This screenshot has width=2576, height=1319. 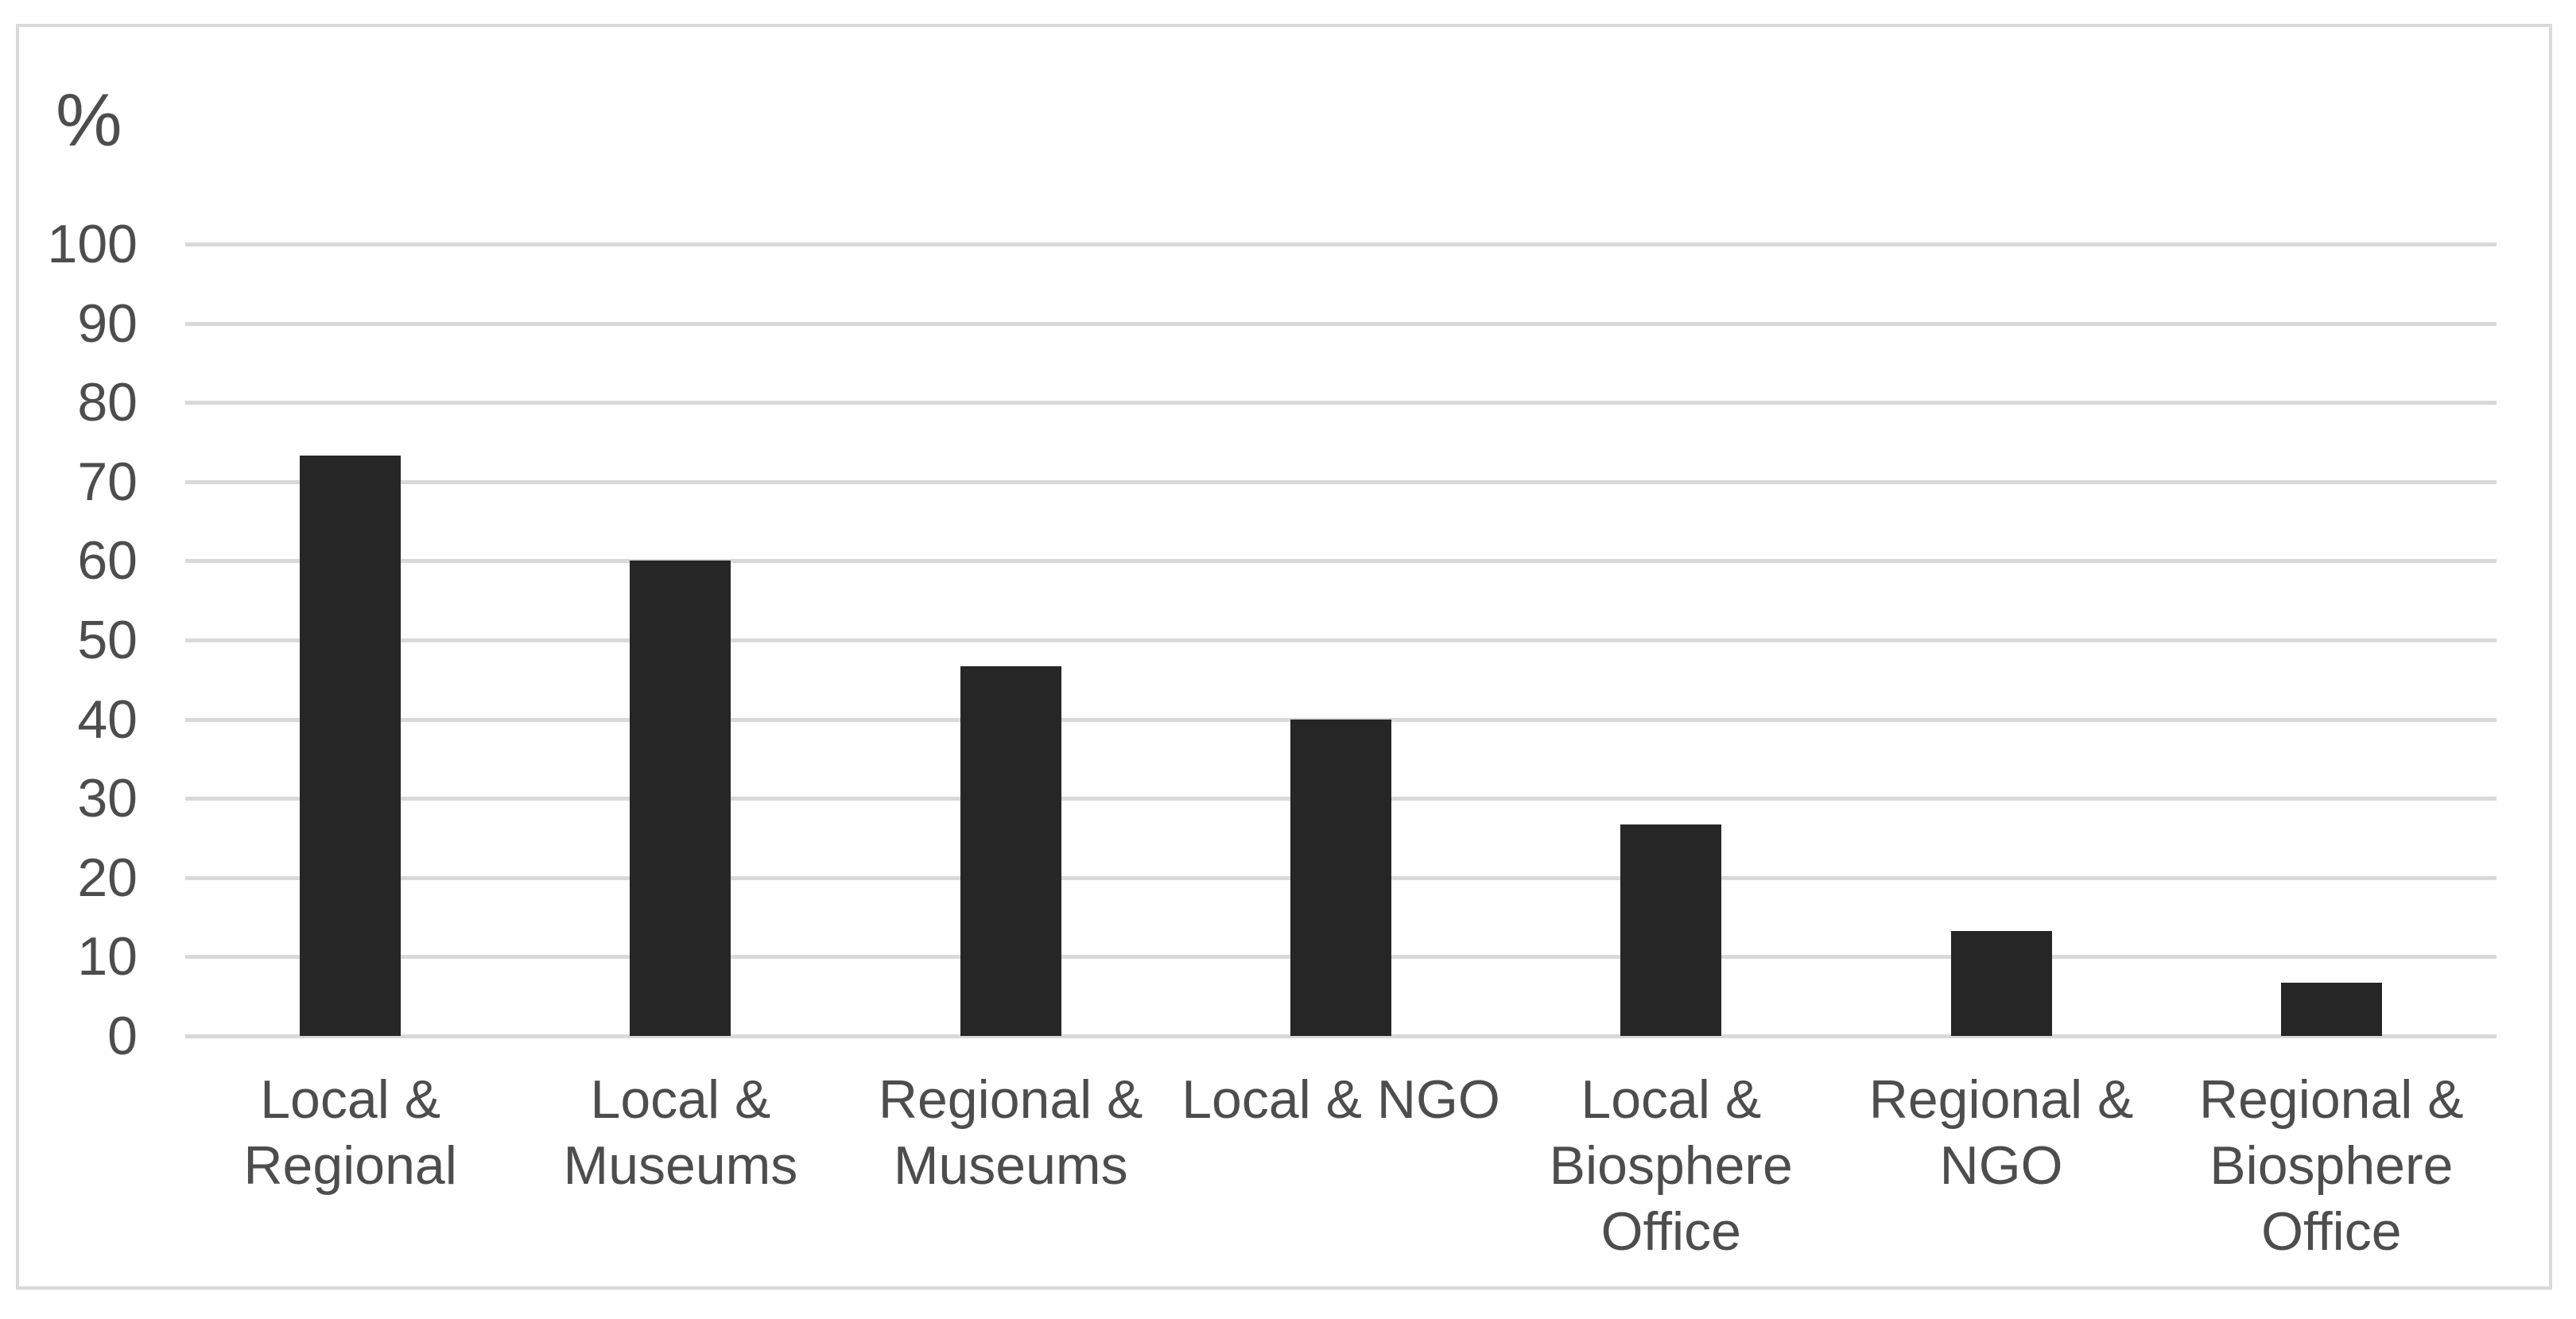 What do you see at coordinates (108, 877) in the screenshot?
I see `y-tick-label: 20` at bounding box center [108, 877].